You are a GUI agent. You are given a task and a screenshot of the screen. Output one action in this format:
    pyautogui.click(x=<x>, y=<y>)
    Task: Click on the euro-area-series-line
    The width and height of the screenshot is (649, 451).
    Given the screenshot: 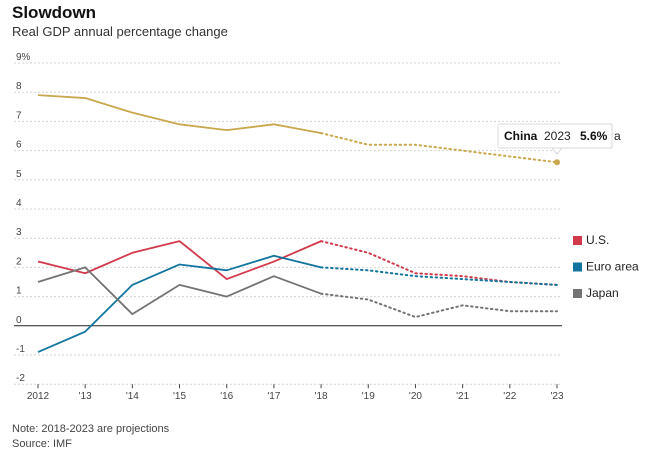 What is the action you would take?
    pyautogui.click(x=179, y=303)
    